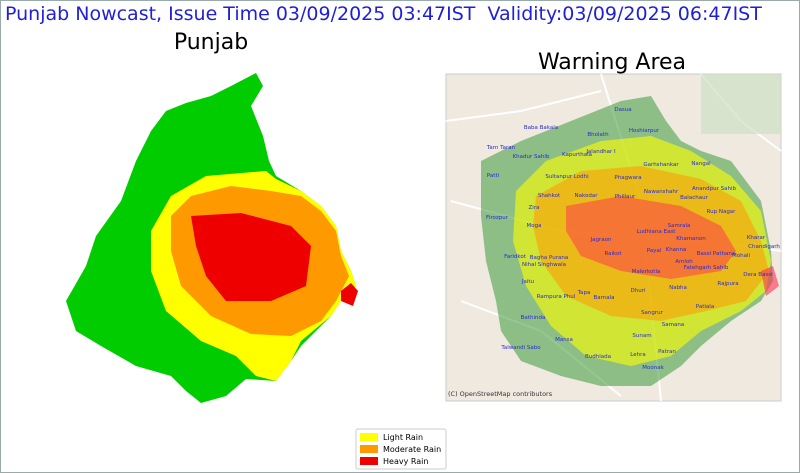 This screenshot has height=473, width=800. I want to click on legend: Light Rain Moderate Rain Heavy Rain, so click(401, 449).